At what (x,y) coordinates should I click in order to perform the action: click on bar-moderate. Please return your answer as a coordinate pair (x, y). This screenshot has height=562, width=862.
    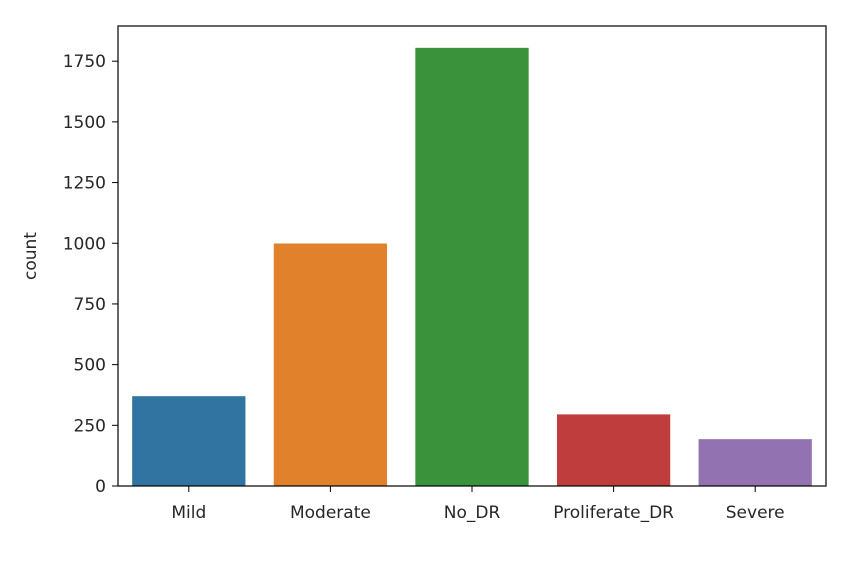
    Looking at the image, I should click on (330, 364).